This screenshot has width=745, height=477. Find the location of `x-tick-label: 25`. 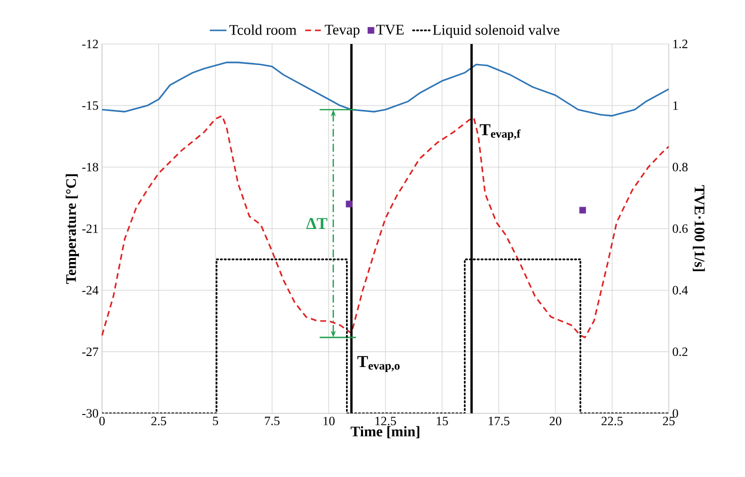

x-tick-label: 25 is located at coordinates (669, 421).